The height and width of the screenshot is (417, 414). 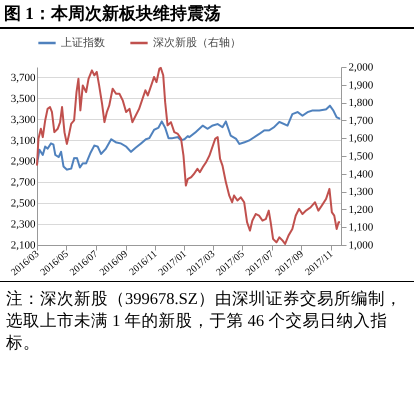 What do you see at coordinates (361, 120) in the screenshot?
I see `y2-tick-label: 1,700` at bounding box center [361, 120].